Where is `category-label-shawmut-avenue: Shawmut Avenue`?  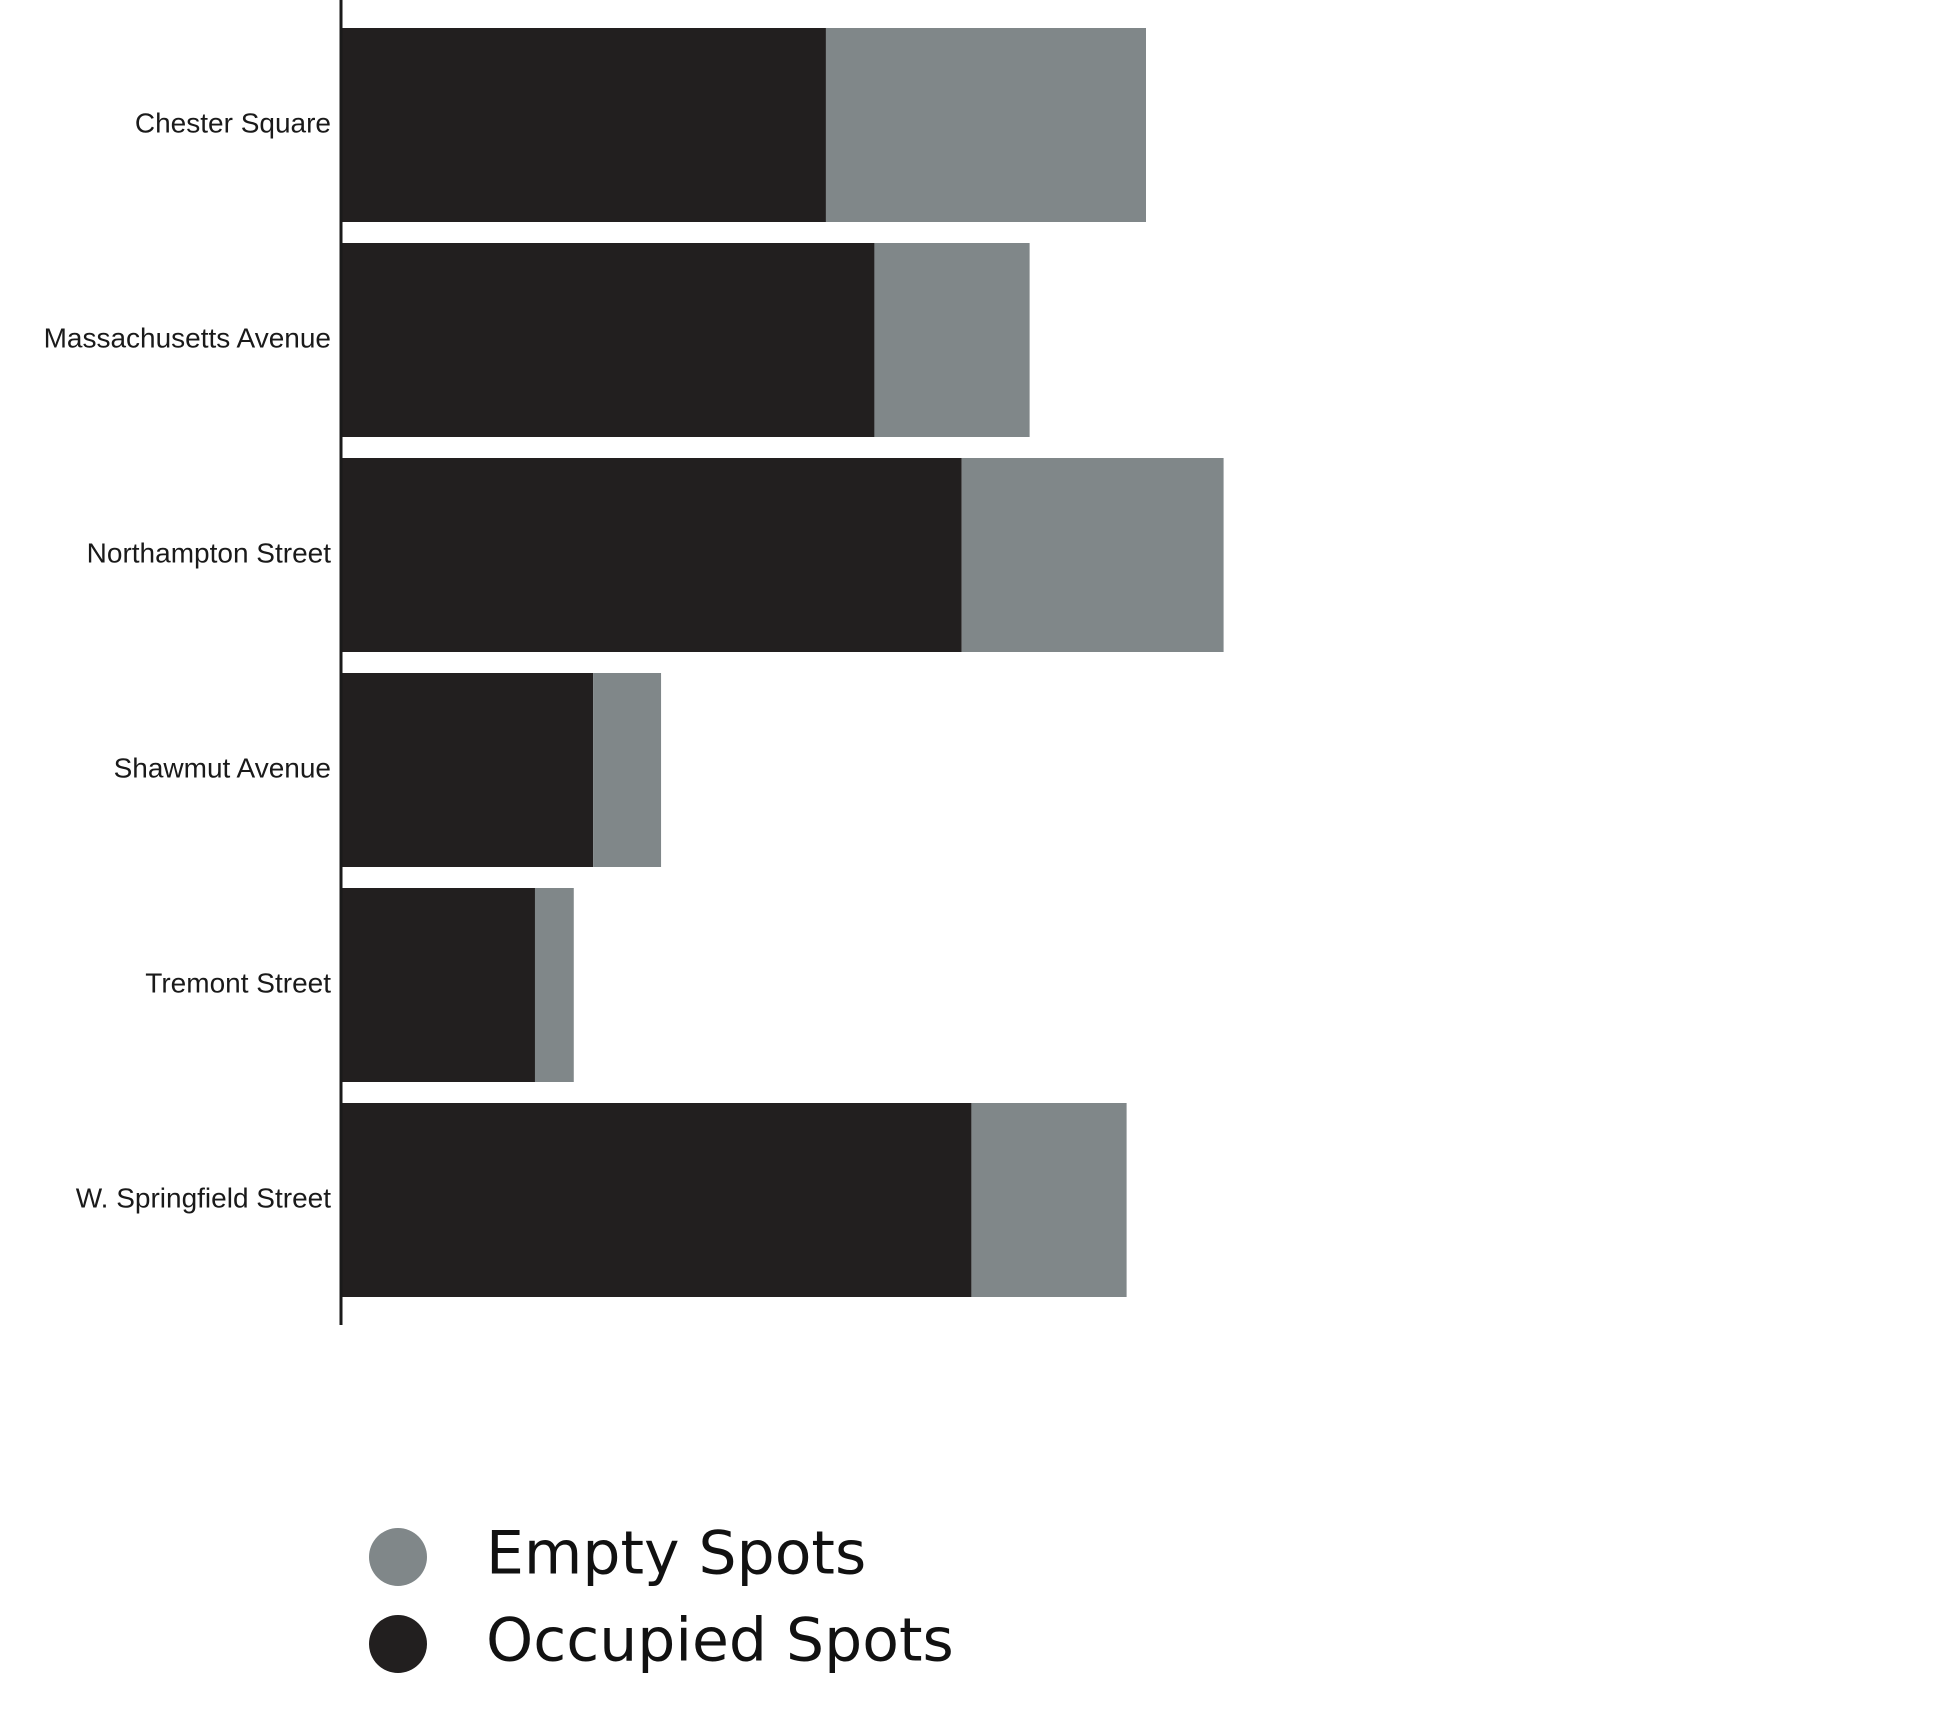 category-label-shawmut-avenue: Shawmut Avenue is located at coordinates (222, 767).